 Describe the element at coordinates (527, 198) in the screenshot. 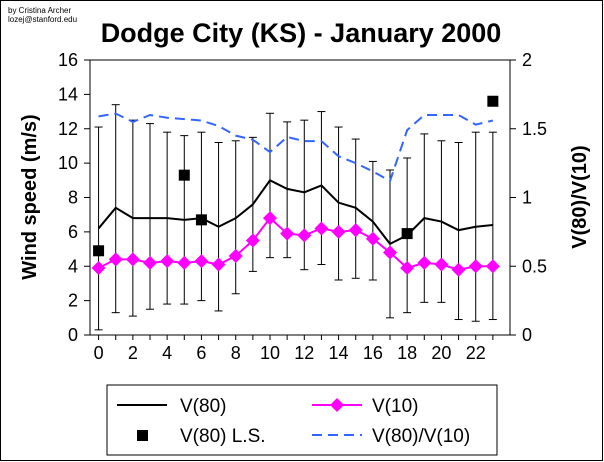

I see `y2-tick-label: 1` at that location.